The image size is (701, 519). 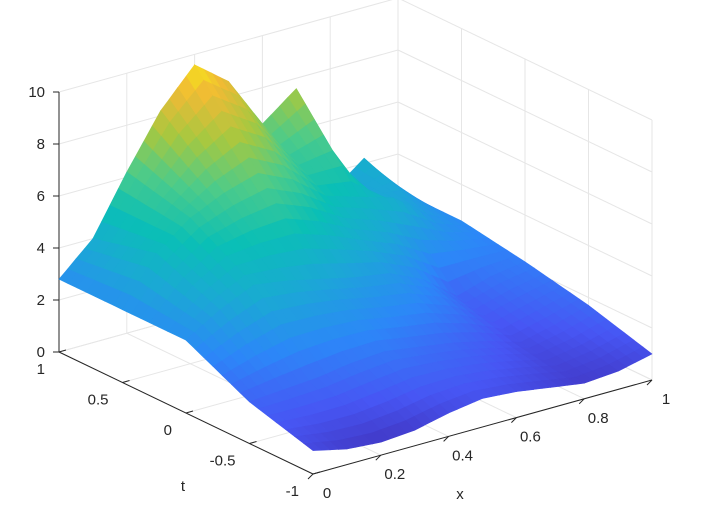 What do you see at coordinates (598, 418) in the screenshot?
I see `x-tick-label: 0.8` at bounding box center [598, 418].